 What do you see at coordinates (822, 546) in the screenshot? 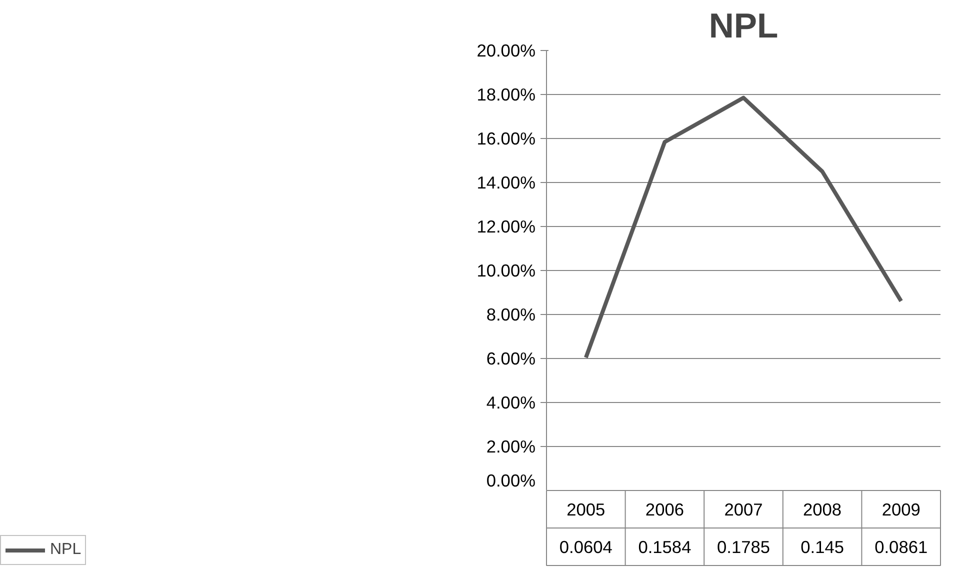
I see `data-label: 0.145` at bounding box center [822, 546].